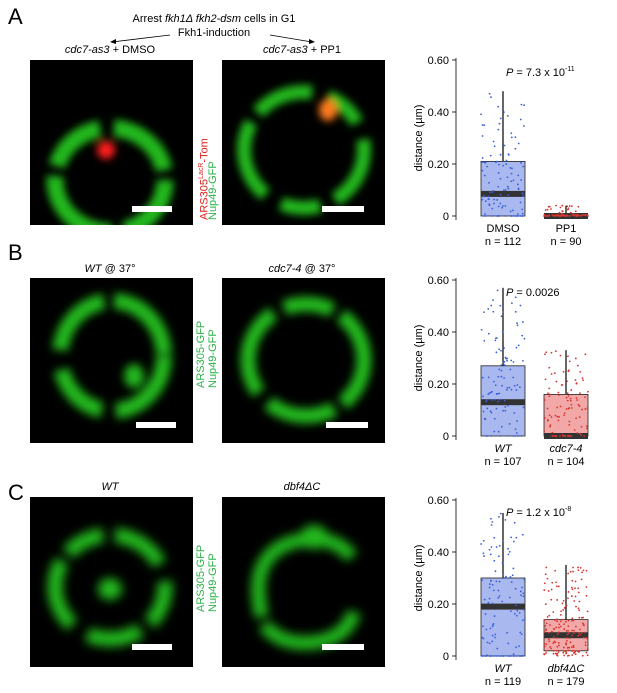 This screenshot has height=693, width=617. I want to click on panel-letter-b: B, so click(15, 252).